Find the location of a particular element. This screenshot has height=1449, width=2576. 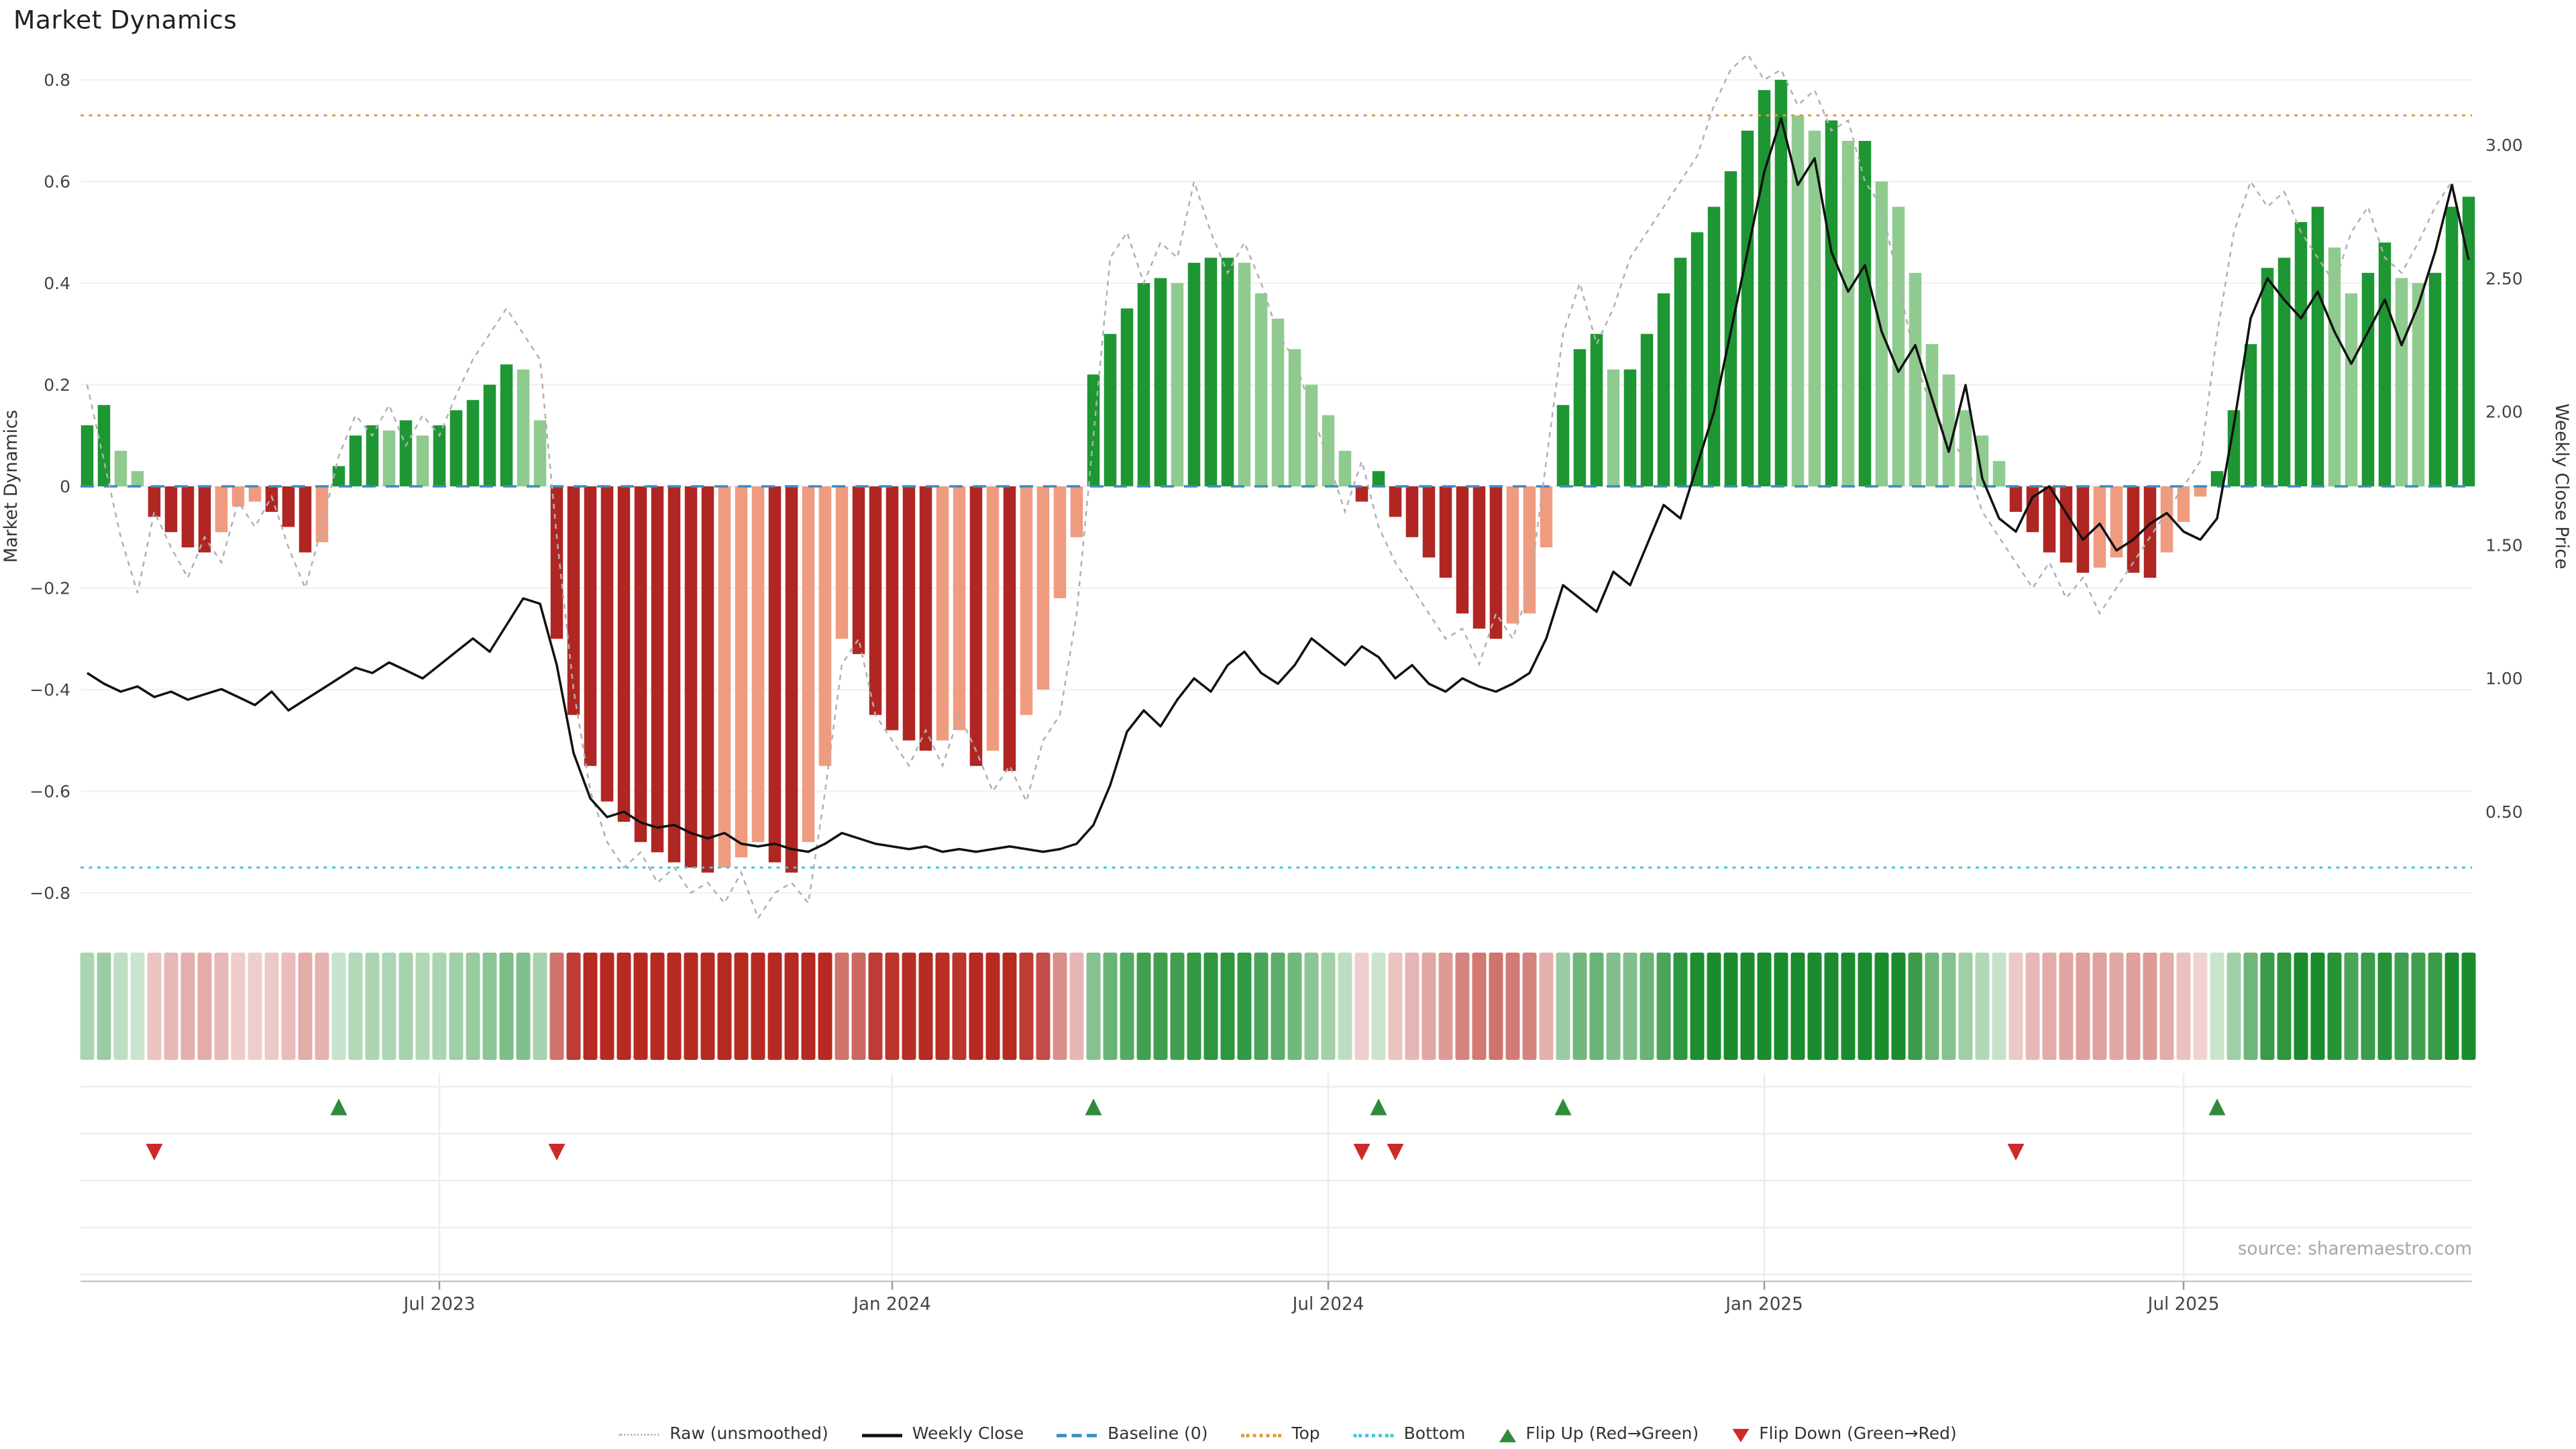

left-tick-label: 0.2 is located at coordinates (57, 384).